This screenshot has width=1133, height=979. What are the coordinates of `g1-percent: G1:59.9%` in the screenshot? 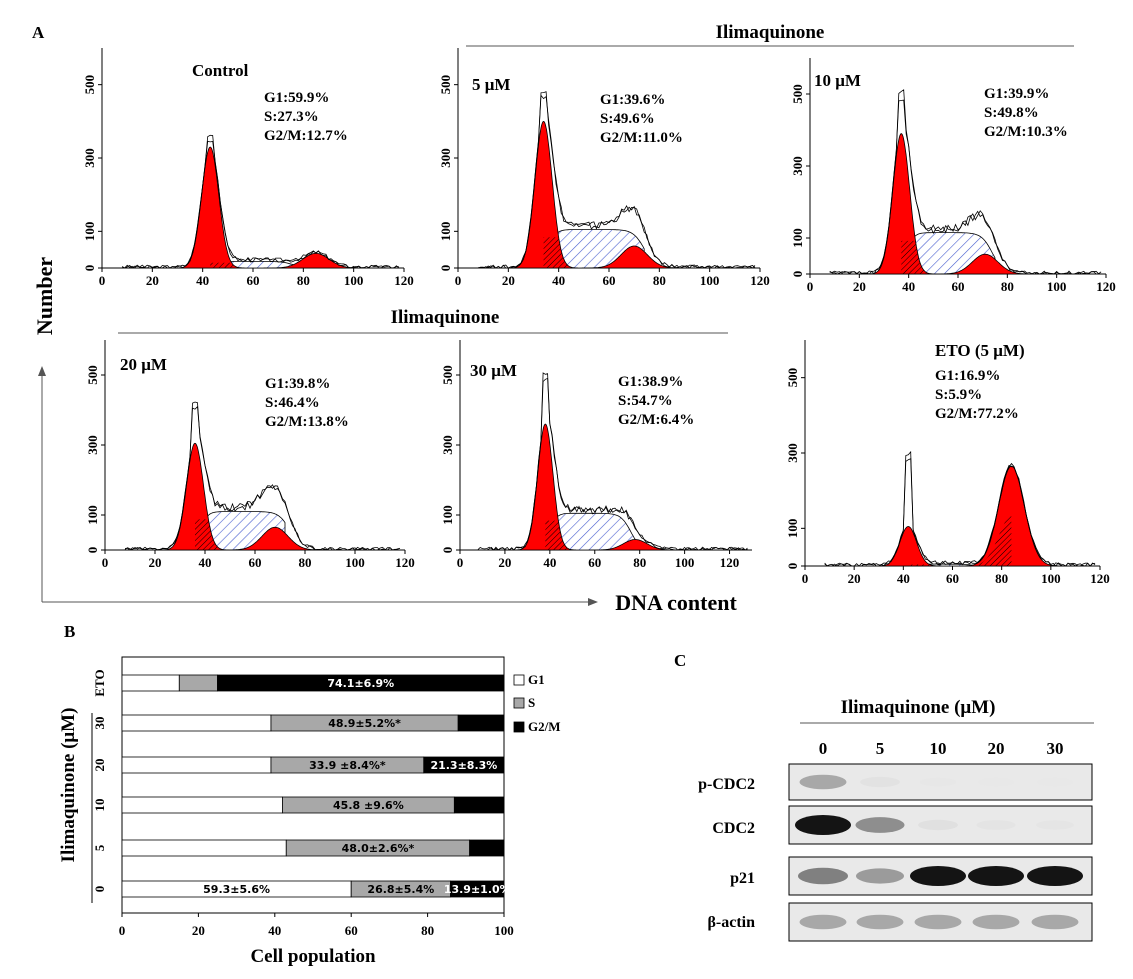 It's located at (296, 98).